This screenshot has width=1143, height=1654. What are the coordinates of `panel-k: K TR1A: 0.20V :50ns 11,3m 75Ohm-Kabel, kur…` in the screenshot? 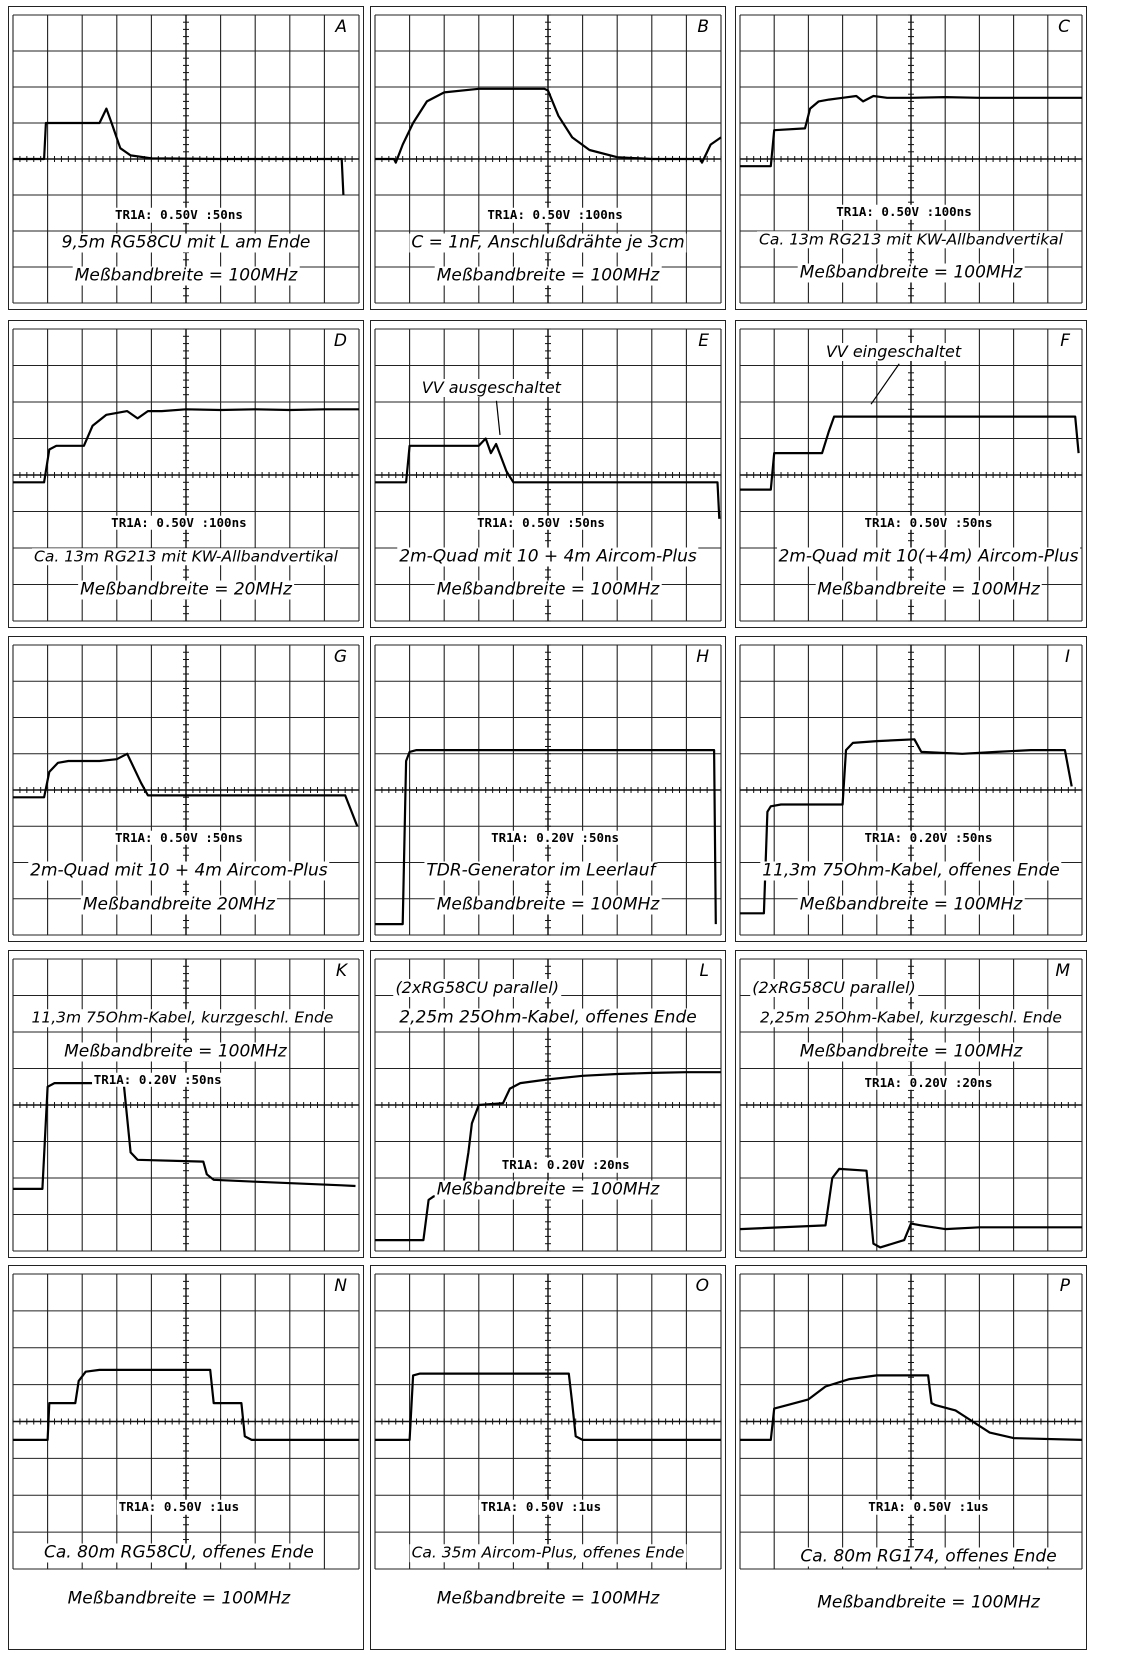 It's located at (186, 1104).